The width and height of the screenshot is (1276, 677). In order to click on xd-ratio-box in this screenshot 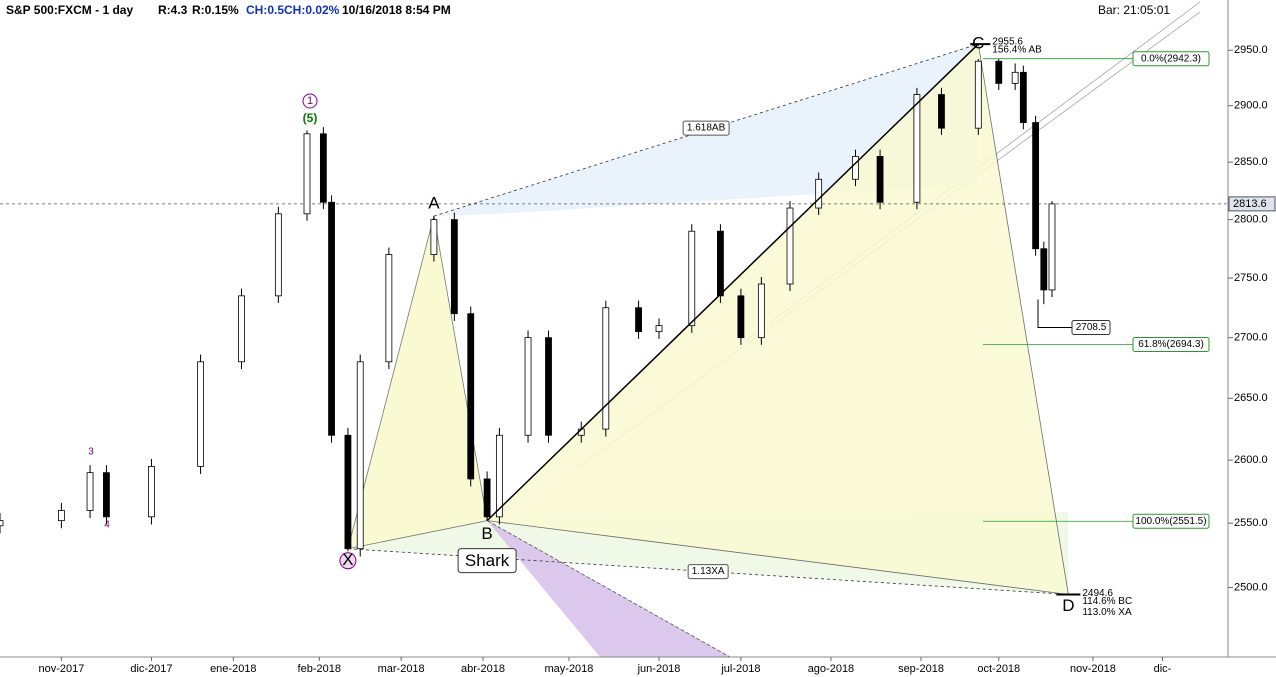, I will do `click(708, 572)`.